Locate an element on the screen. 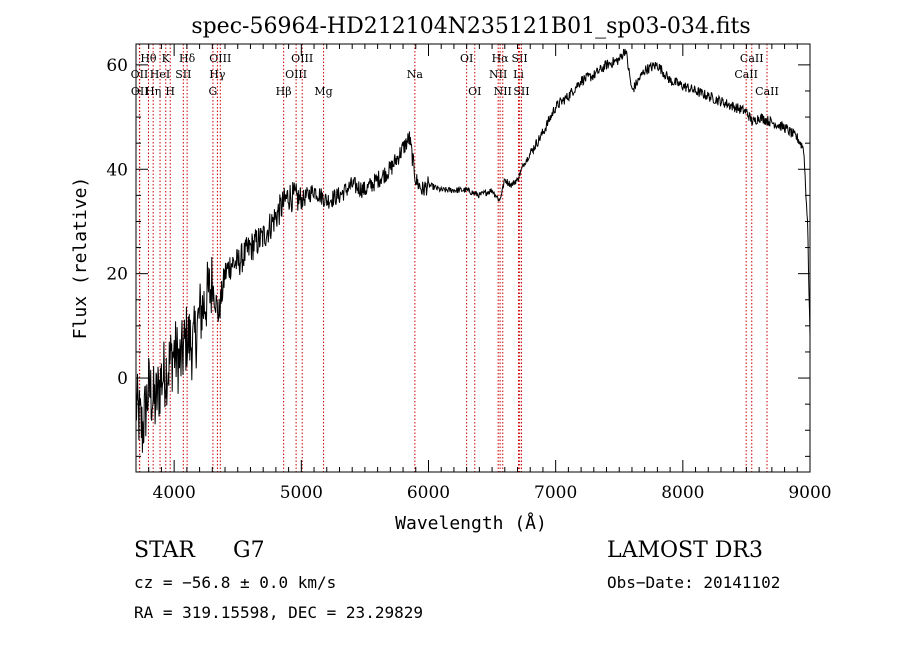  y-tick-label: 40 is located at coordinates (117, 170).